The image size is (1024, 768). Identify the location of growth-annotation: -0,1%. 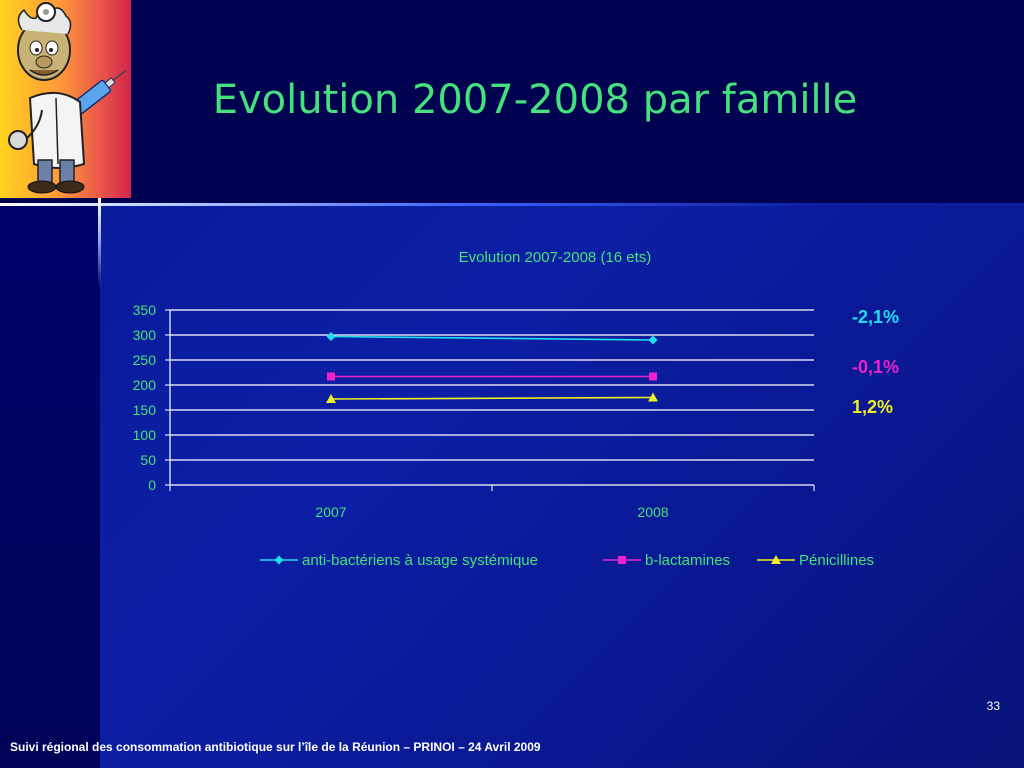
(876, 367).